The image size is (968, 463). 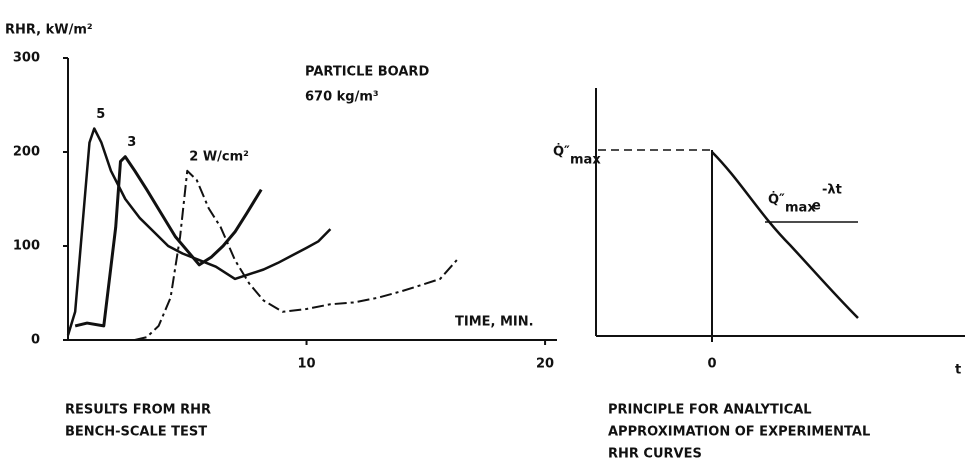 I want to click on caption: BENCH-SCALE TEST, so click(x=136, y=432).